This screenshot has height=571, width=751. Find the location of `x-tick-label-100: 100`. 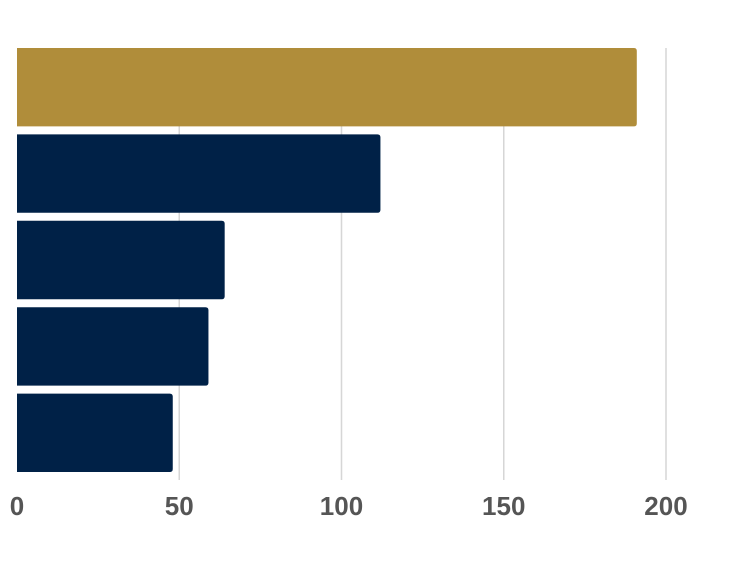

x-tick-label-100: 100 is located at coordinates (341, 506).